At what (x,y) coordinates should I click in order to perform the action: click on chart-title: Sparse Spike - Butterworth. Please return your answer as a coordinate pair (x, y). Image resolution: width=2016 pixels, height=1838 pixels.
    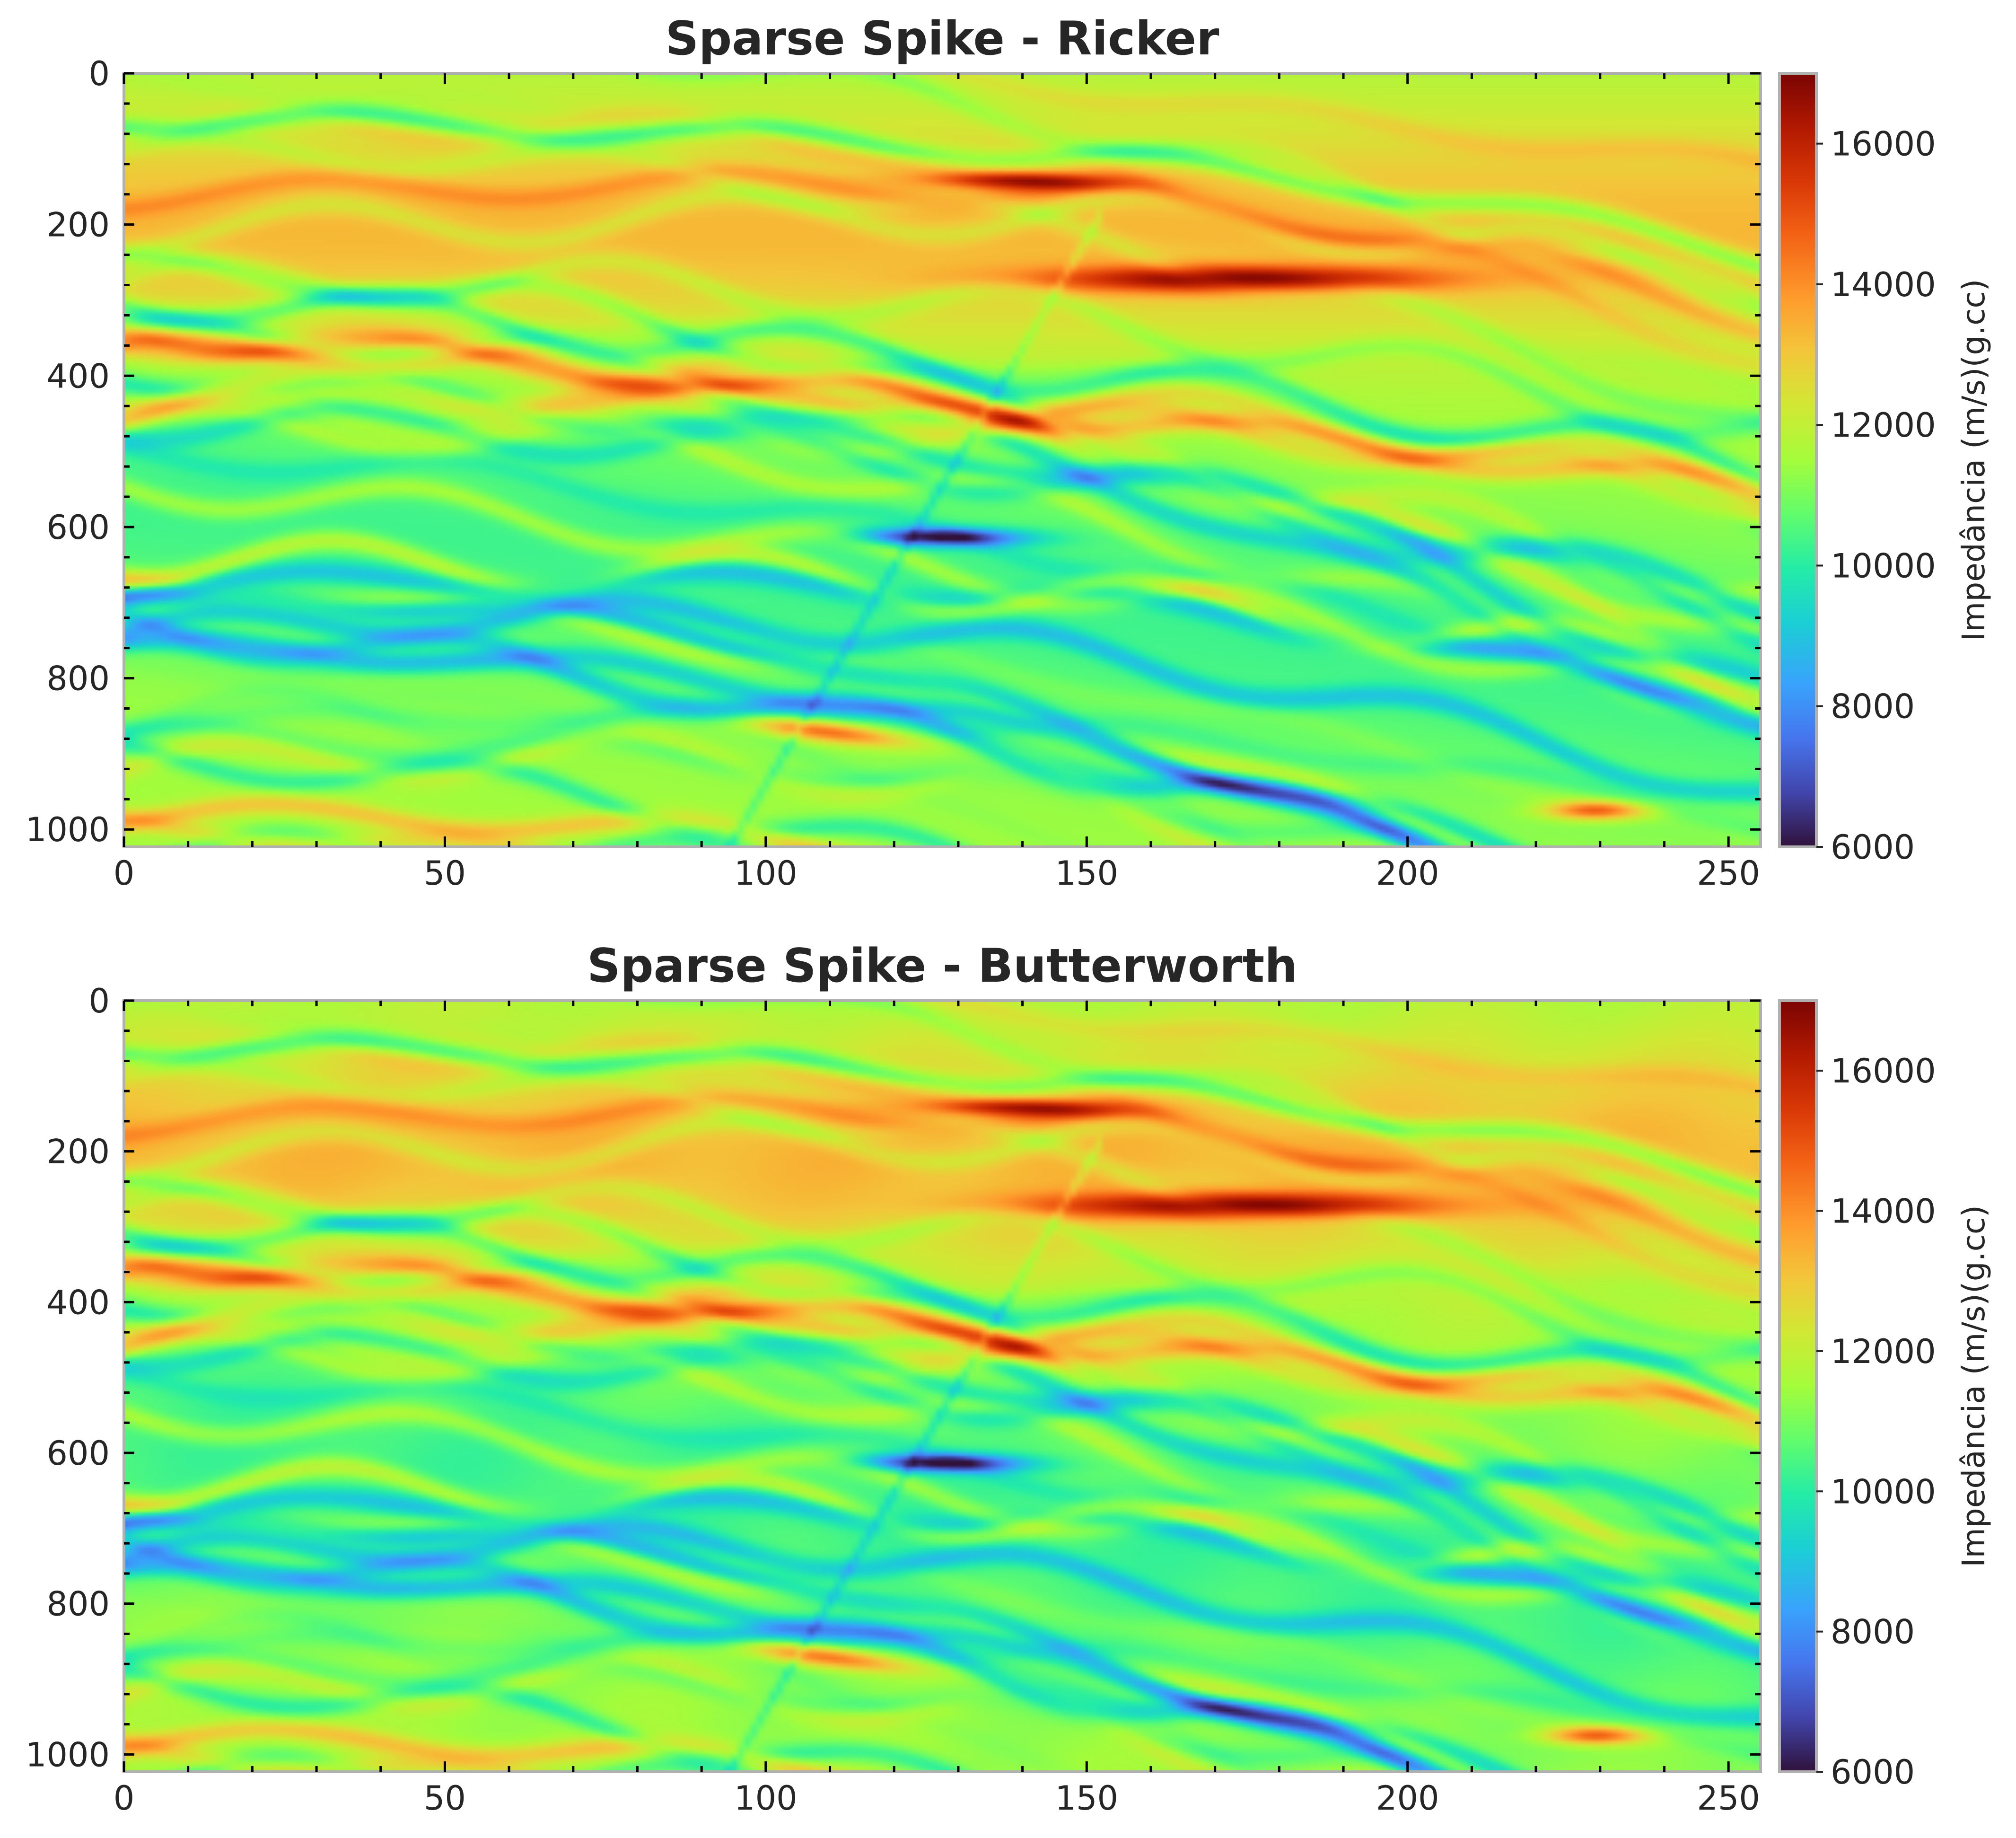
    Looking at the image, I should click on (942, 966).